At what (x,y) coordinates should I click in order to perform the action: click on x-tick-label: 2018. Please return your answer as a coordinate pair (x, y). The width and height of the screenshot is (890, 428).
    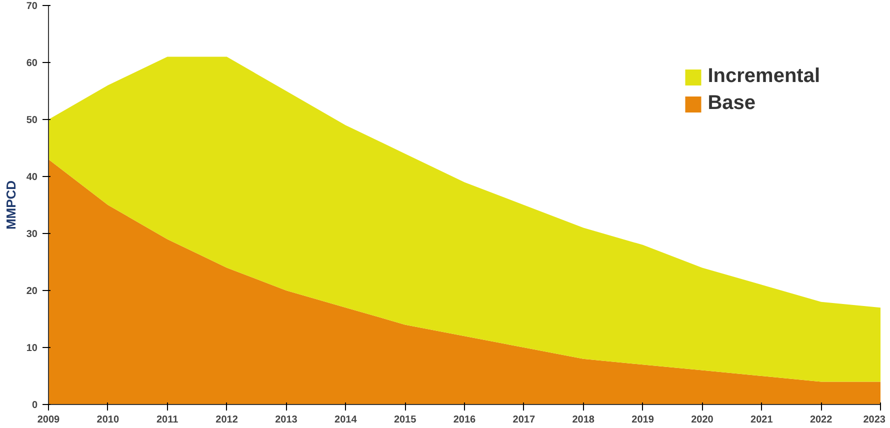
    Looking at the image, I should click on (583, 420).